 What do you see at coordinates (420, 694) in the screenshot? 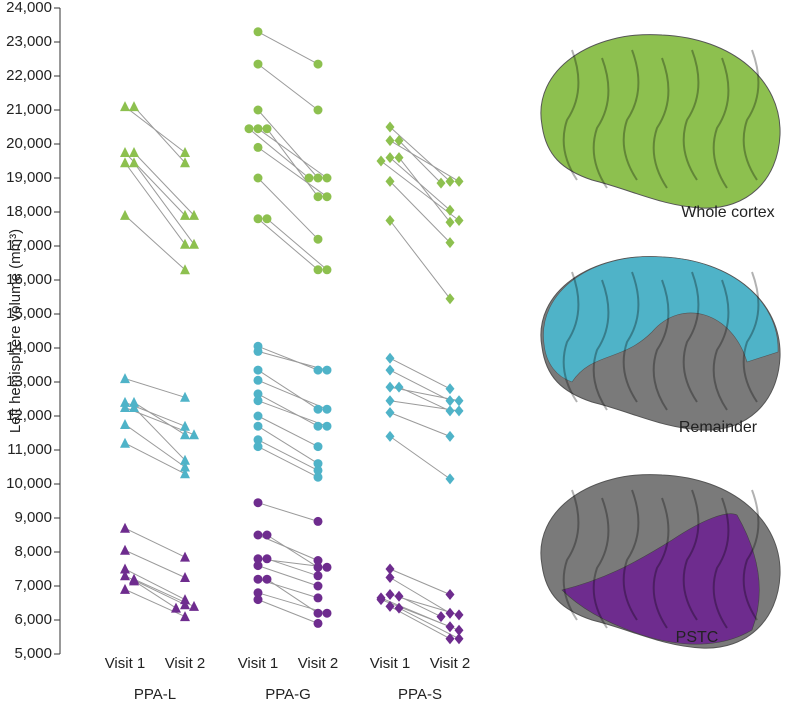
I see `group-label: PPA-S` at bounding box center [420, 694].